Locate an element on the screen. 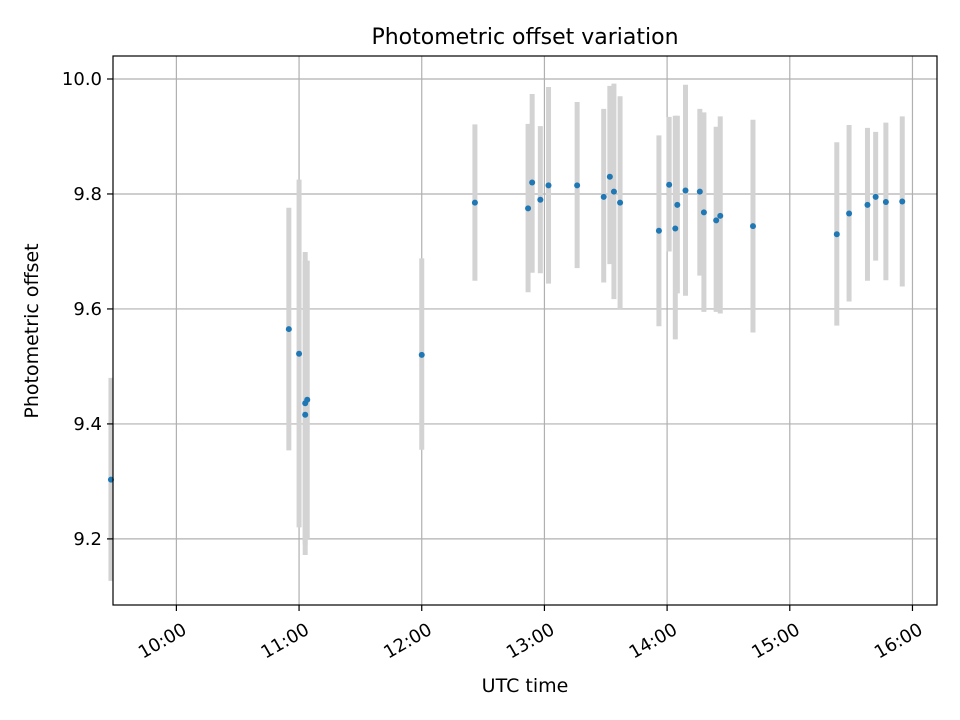  chart-title: Photometric offset variation is located at coordinates (524, 37).